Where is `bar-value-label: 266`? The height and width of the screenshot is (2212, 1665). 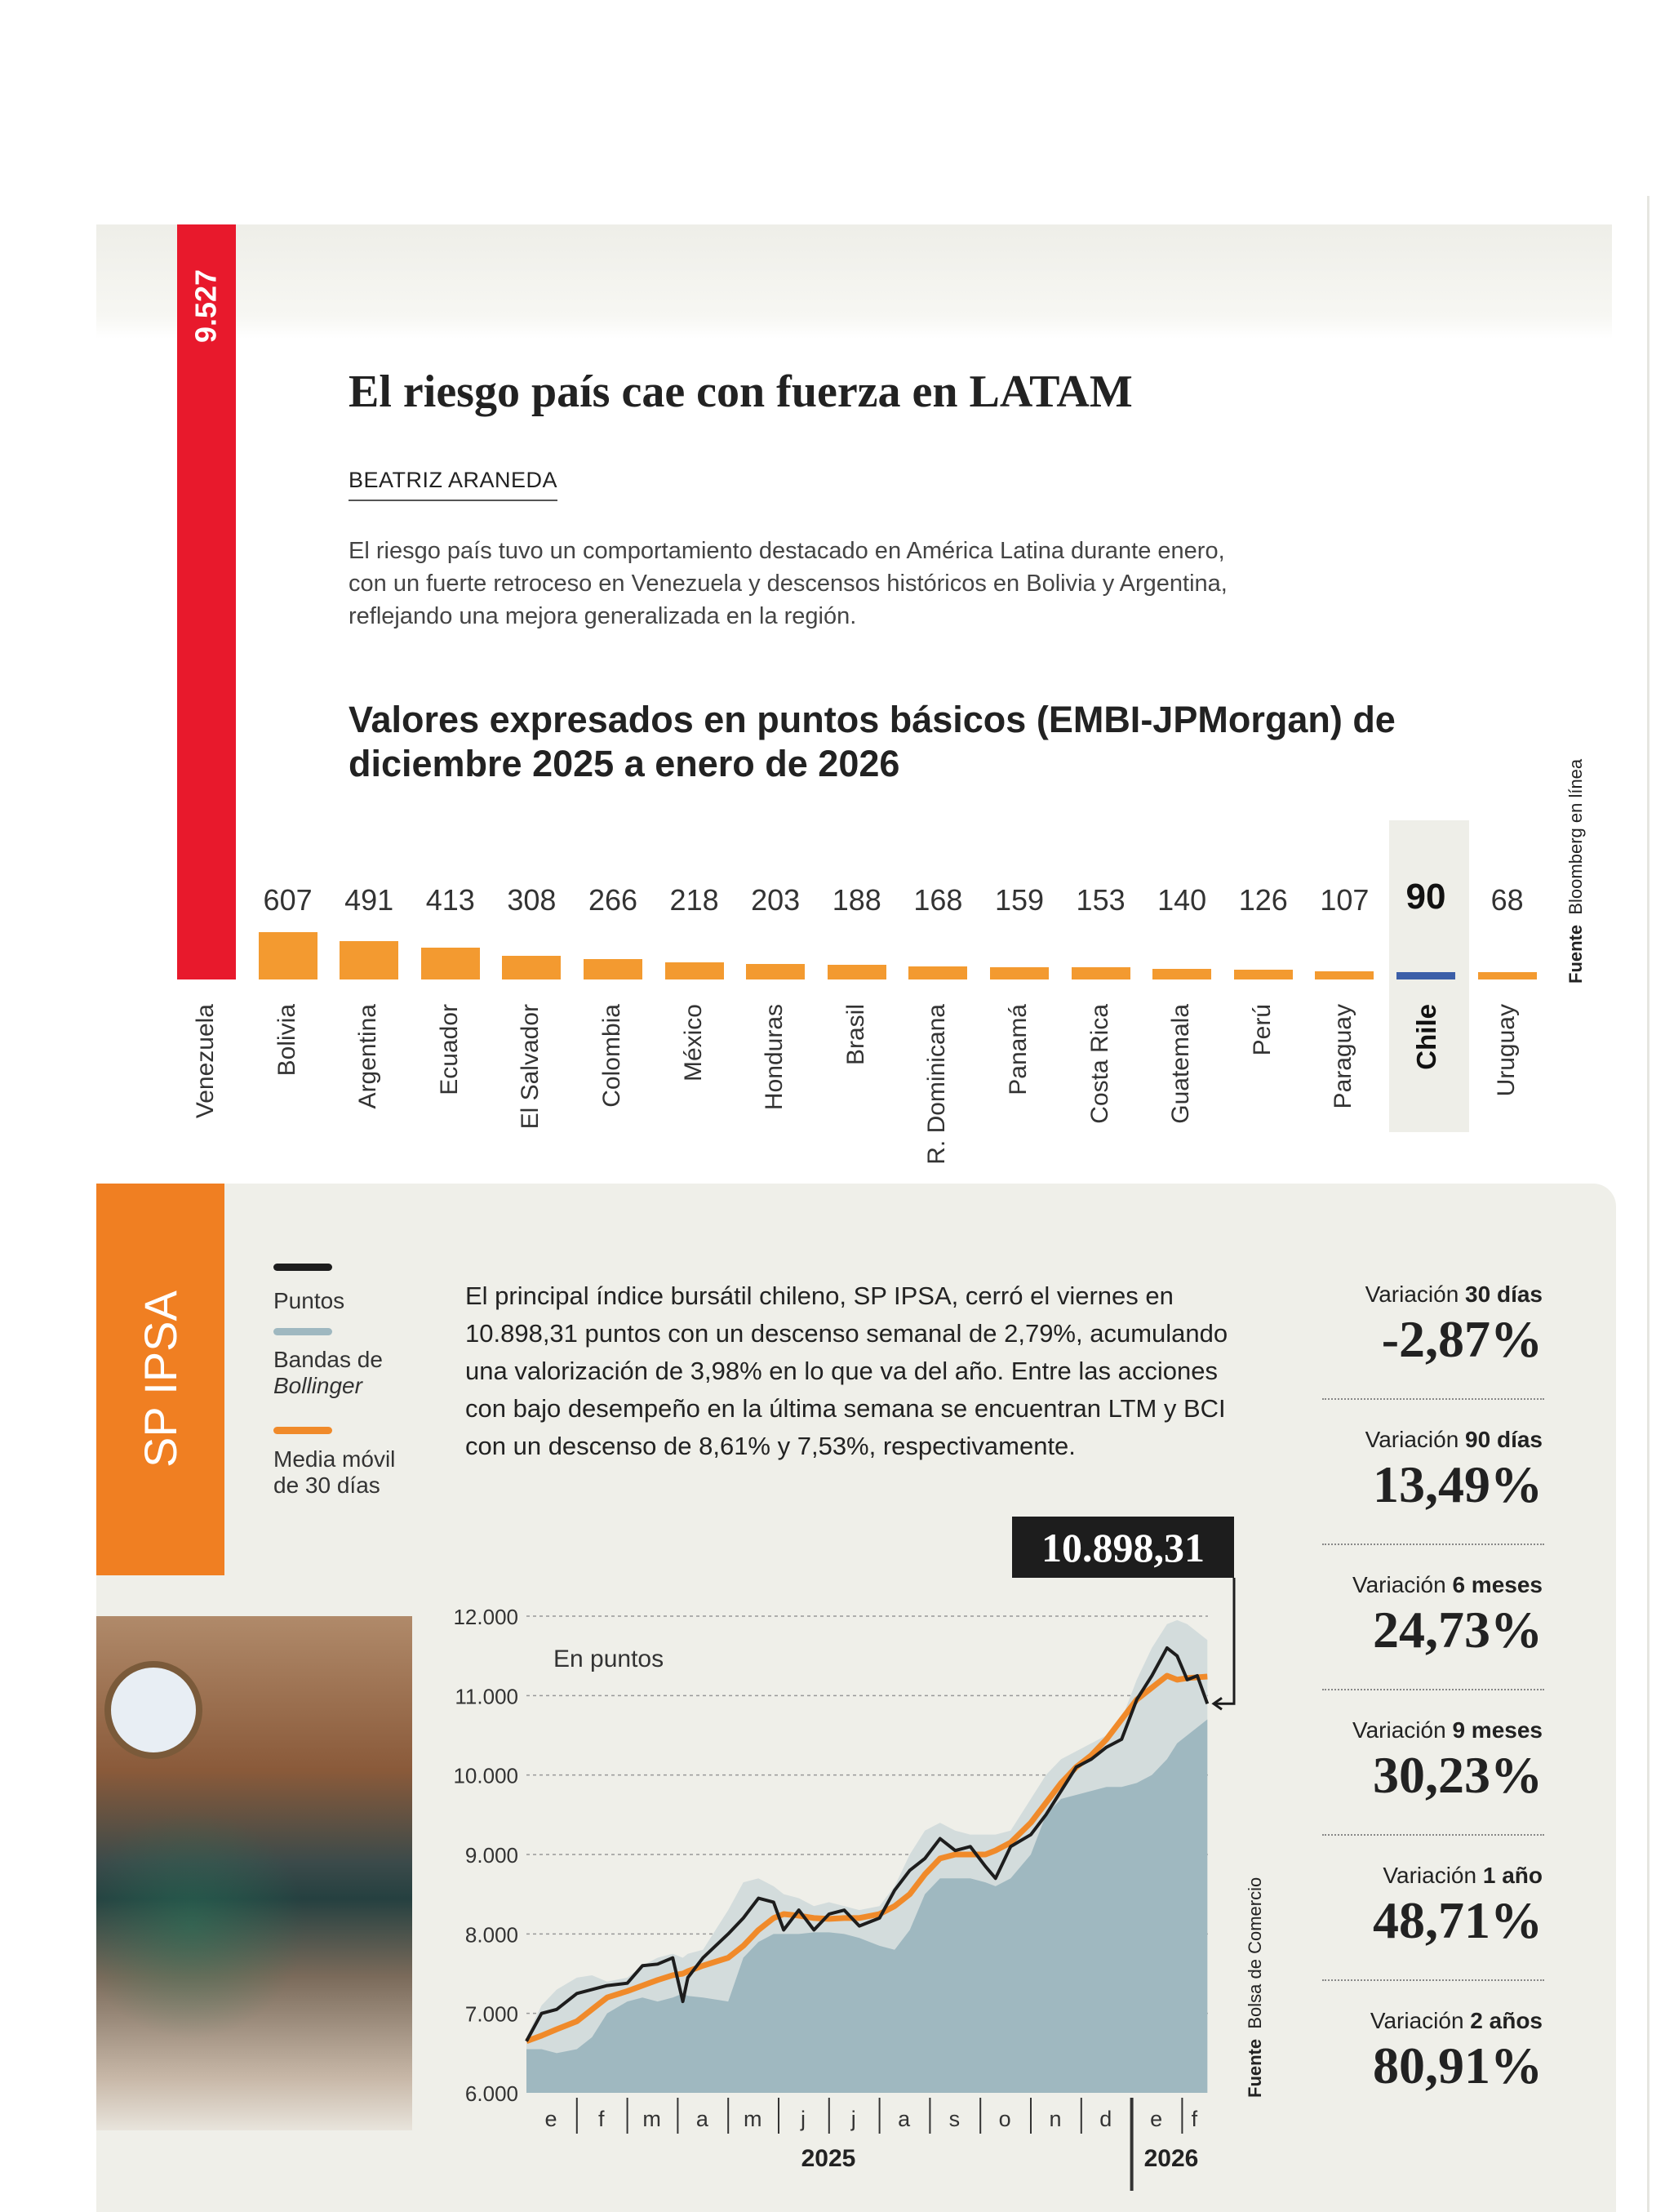
bar-value-label: 266 is located at coordinates (613, 900).